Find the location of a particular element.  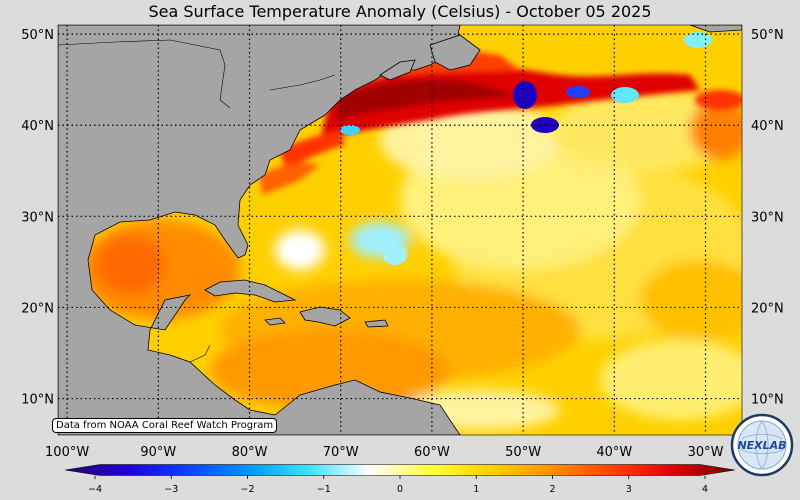

lon-tick-label: 80°W is located at coordinates (250, 452).